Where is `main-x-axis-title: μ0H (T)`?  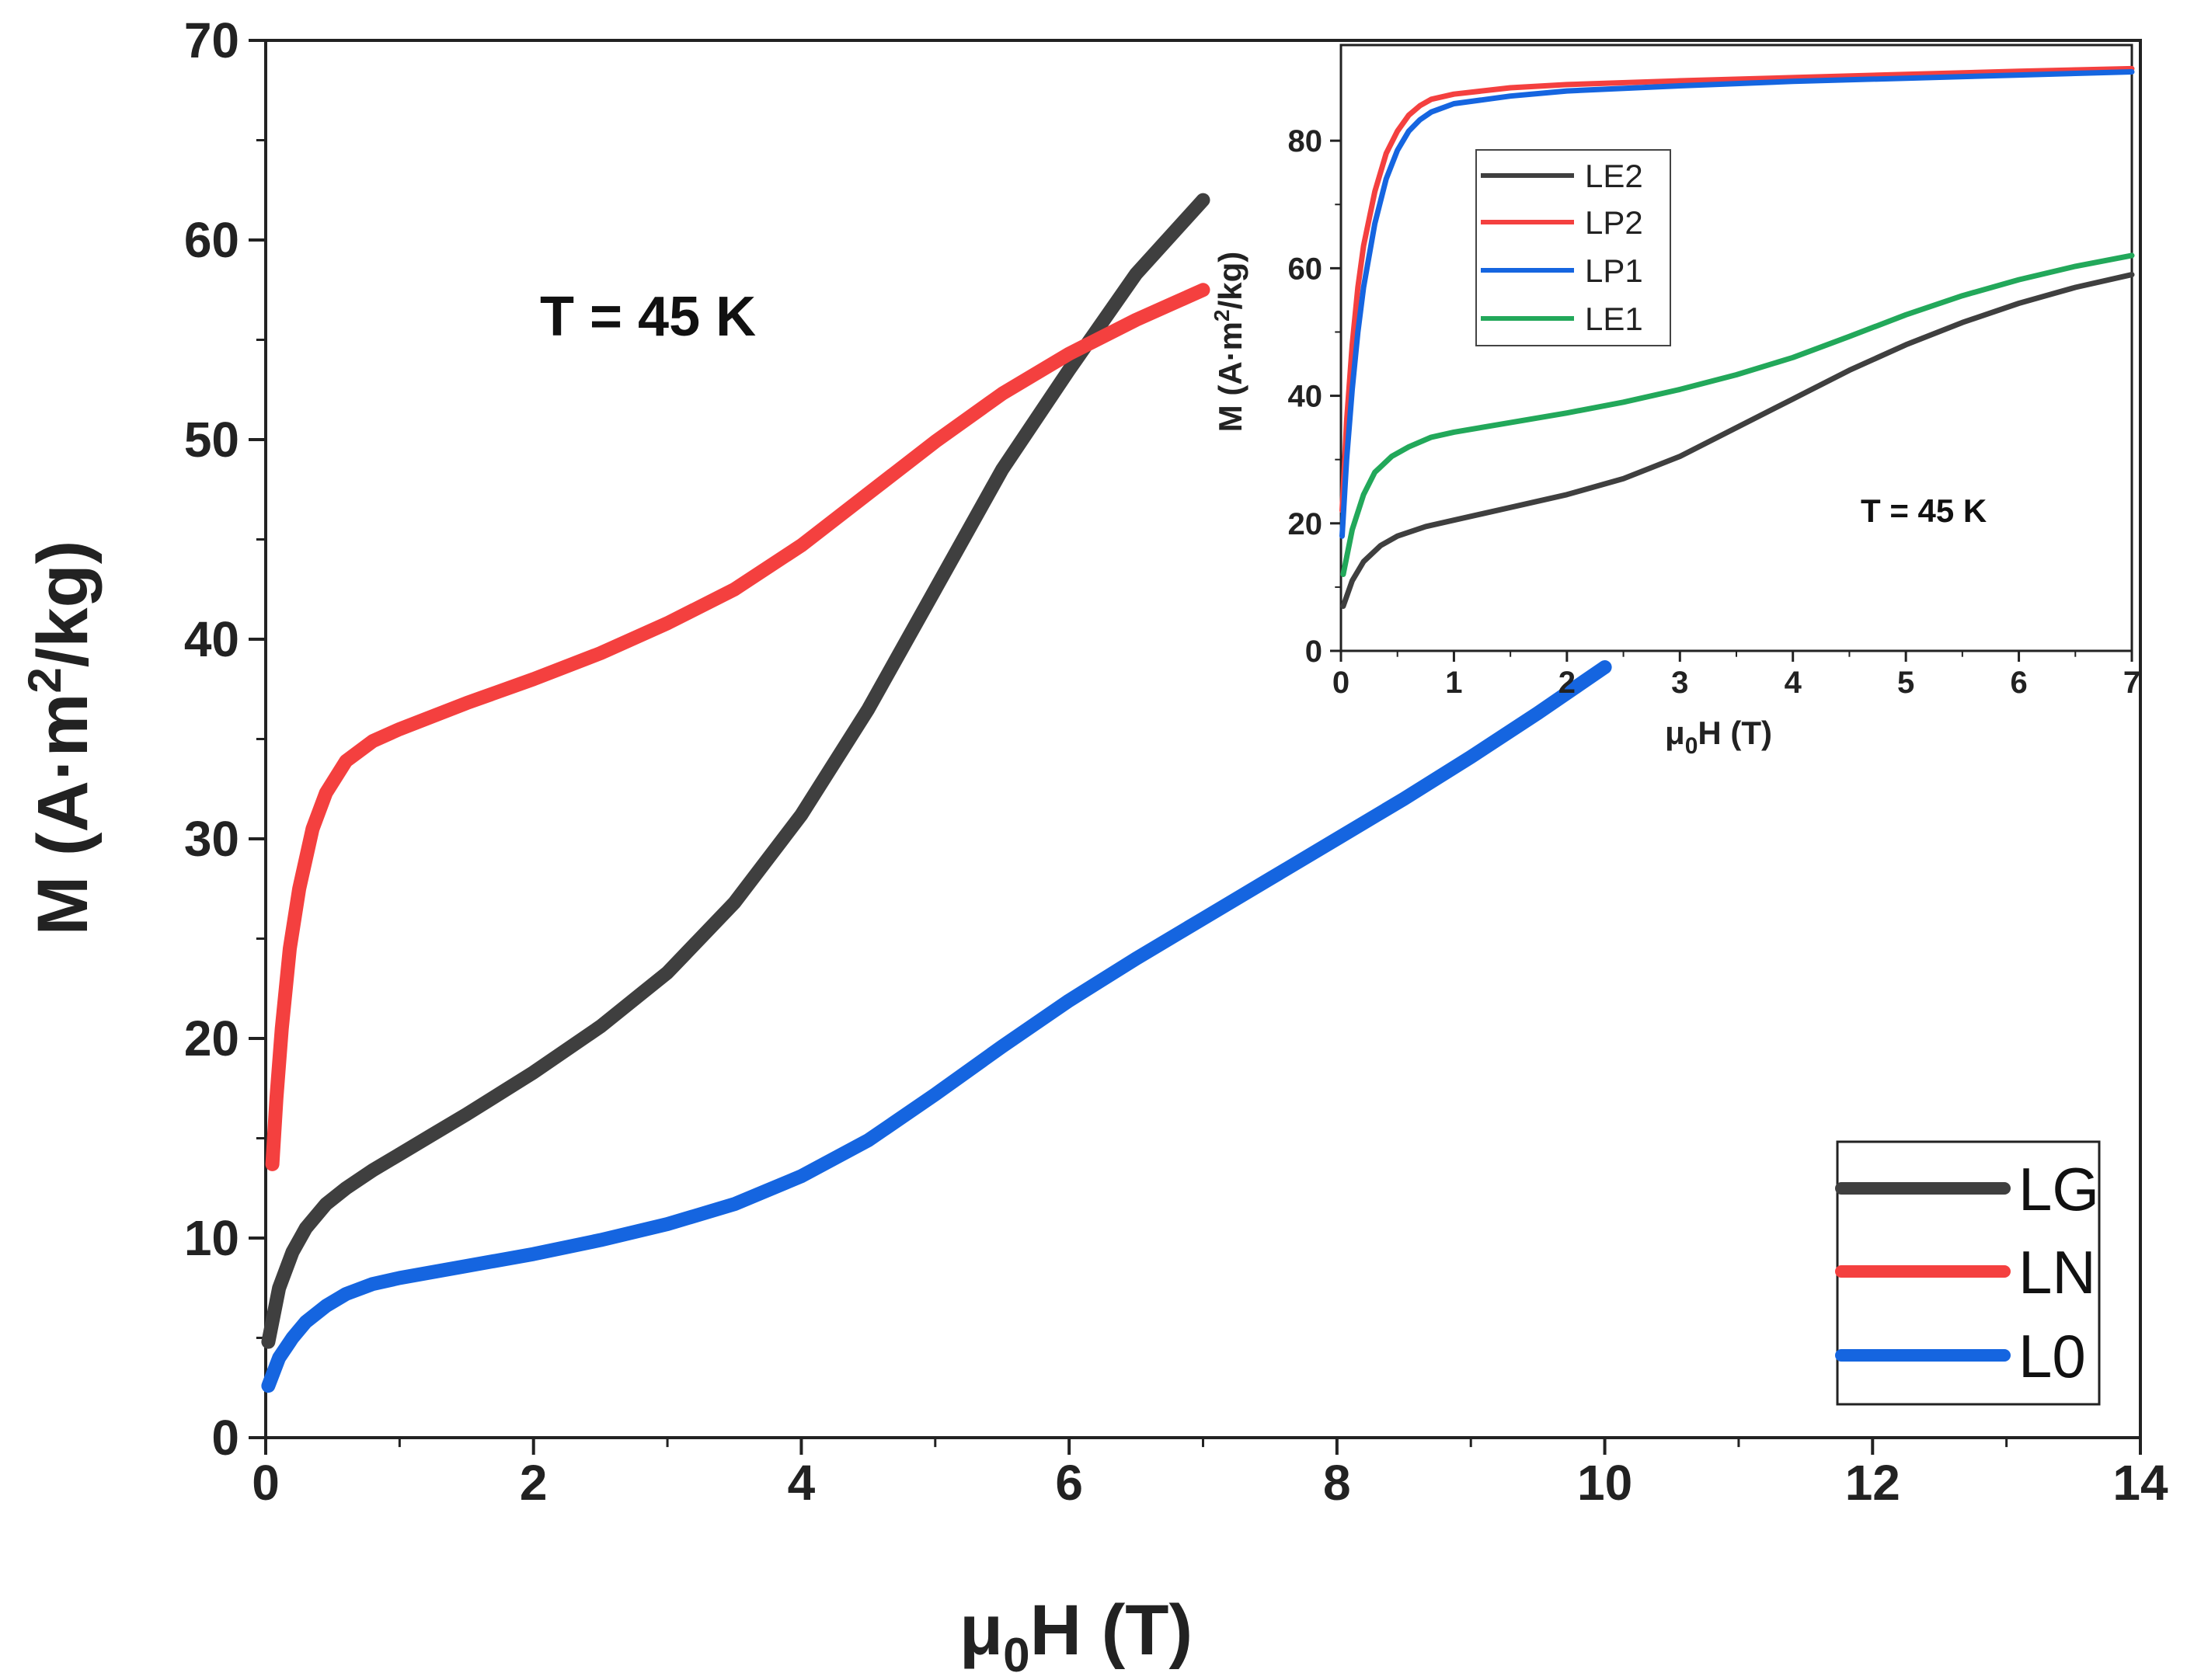 main-x-axis-title: μ0H (T) is located at coordinates (1076, 1636).